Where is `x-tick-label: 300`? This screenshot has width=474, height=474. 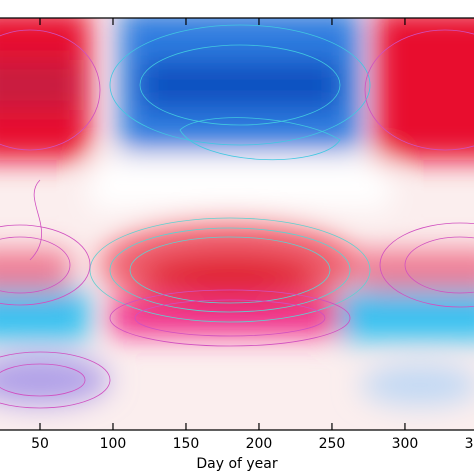
x-tick-label: 300 is located at coordinates (405, 444).